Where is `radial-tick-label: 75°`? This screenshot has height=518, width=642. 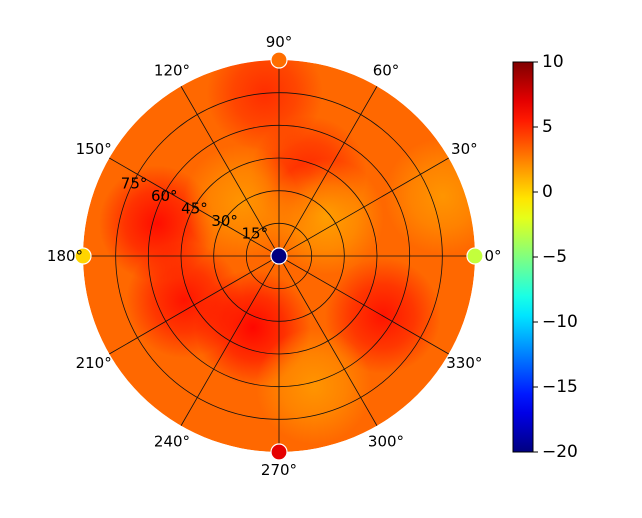
radial-tick-label: 75° is located at coordinates (134, 183).